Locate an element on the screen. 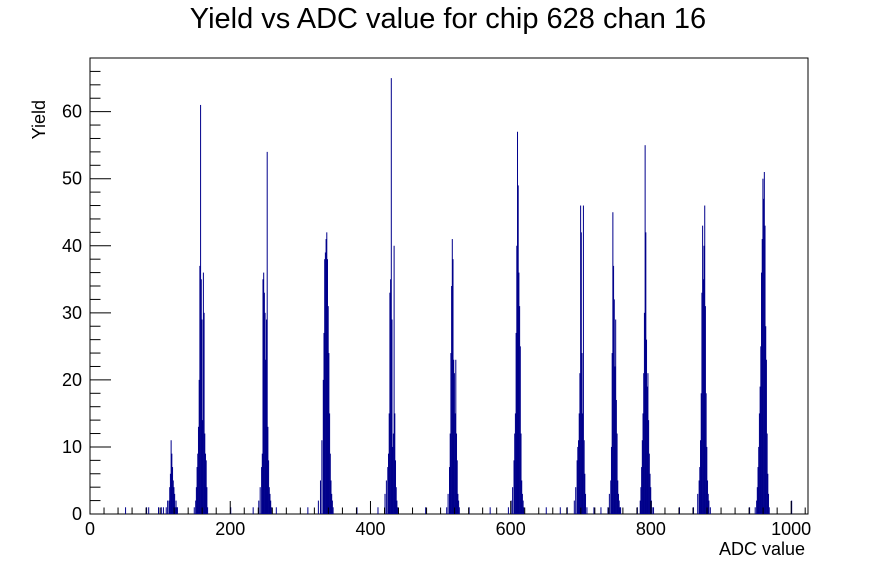 The image size is (896, 572). y-tick-label: 40 is located at coordinates (72, 246).